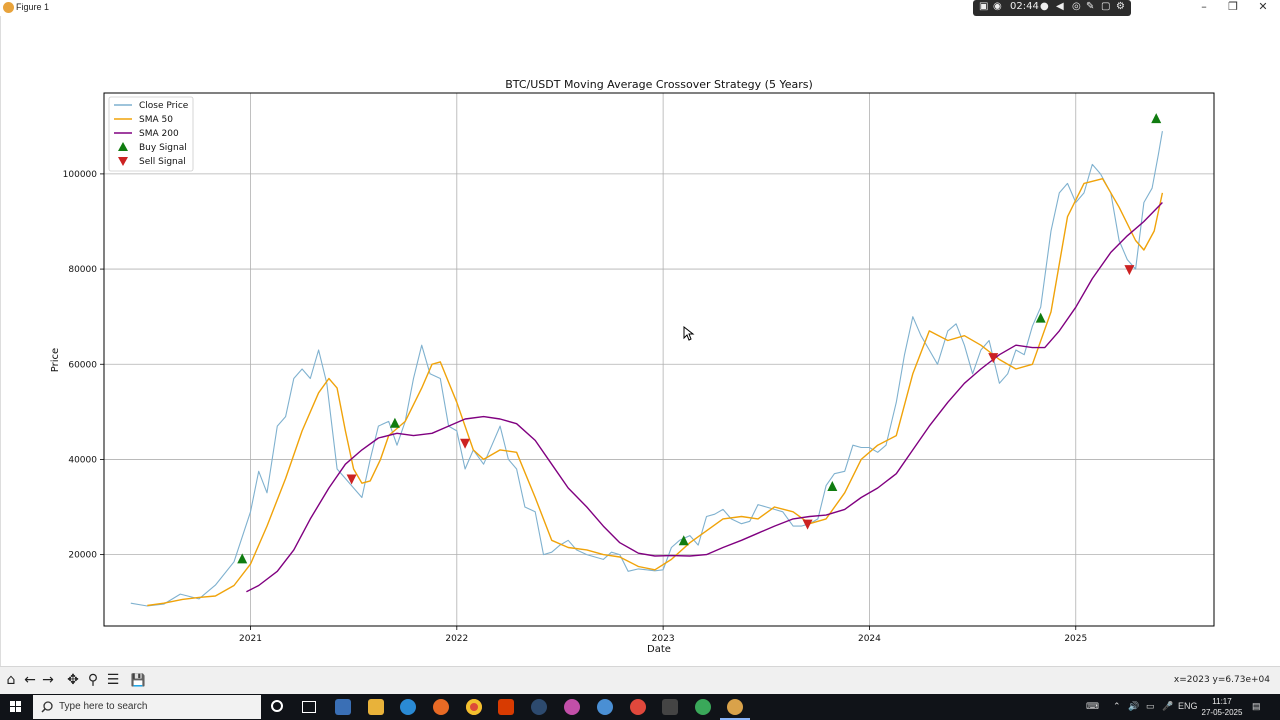 Image resolution: width=1280 pixels, height=720 pixels. I want to click on show-hidden-icons: ⌃, so click(1117, 706).